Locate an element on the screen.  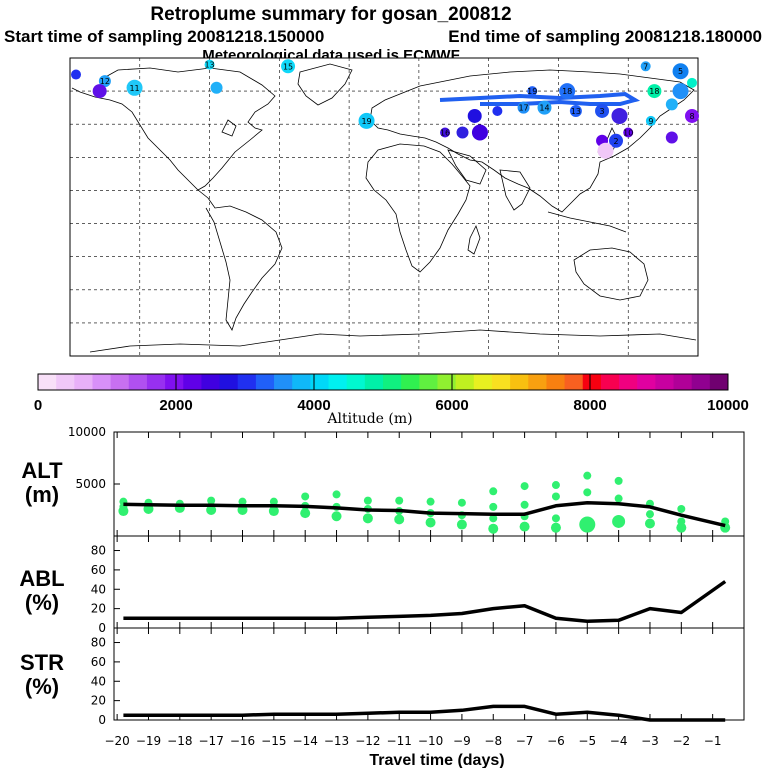
colorbar-tick-label: 0 is located at coordinates (38, 405).